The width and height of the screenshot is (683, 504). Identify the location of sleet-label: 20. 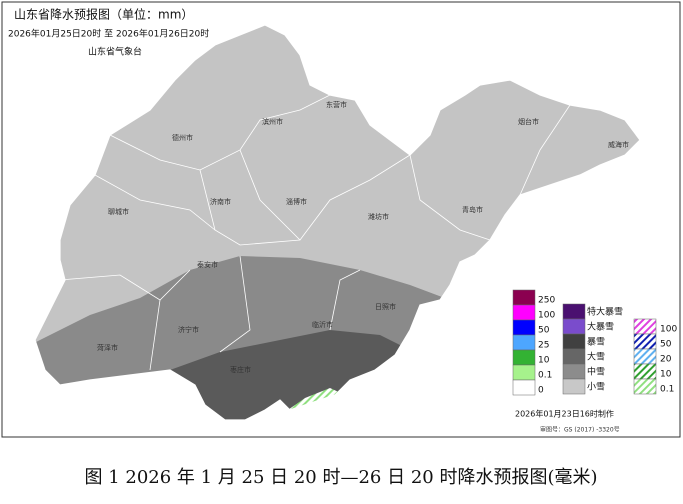
(666, 360).